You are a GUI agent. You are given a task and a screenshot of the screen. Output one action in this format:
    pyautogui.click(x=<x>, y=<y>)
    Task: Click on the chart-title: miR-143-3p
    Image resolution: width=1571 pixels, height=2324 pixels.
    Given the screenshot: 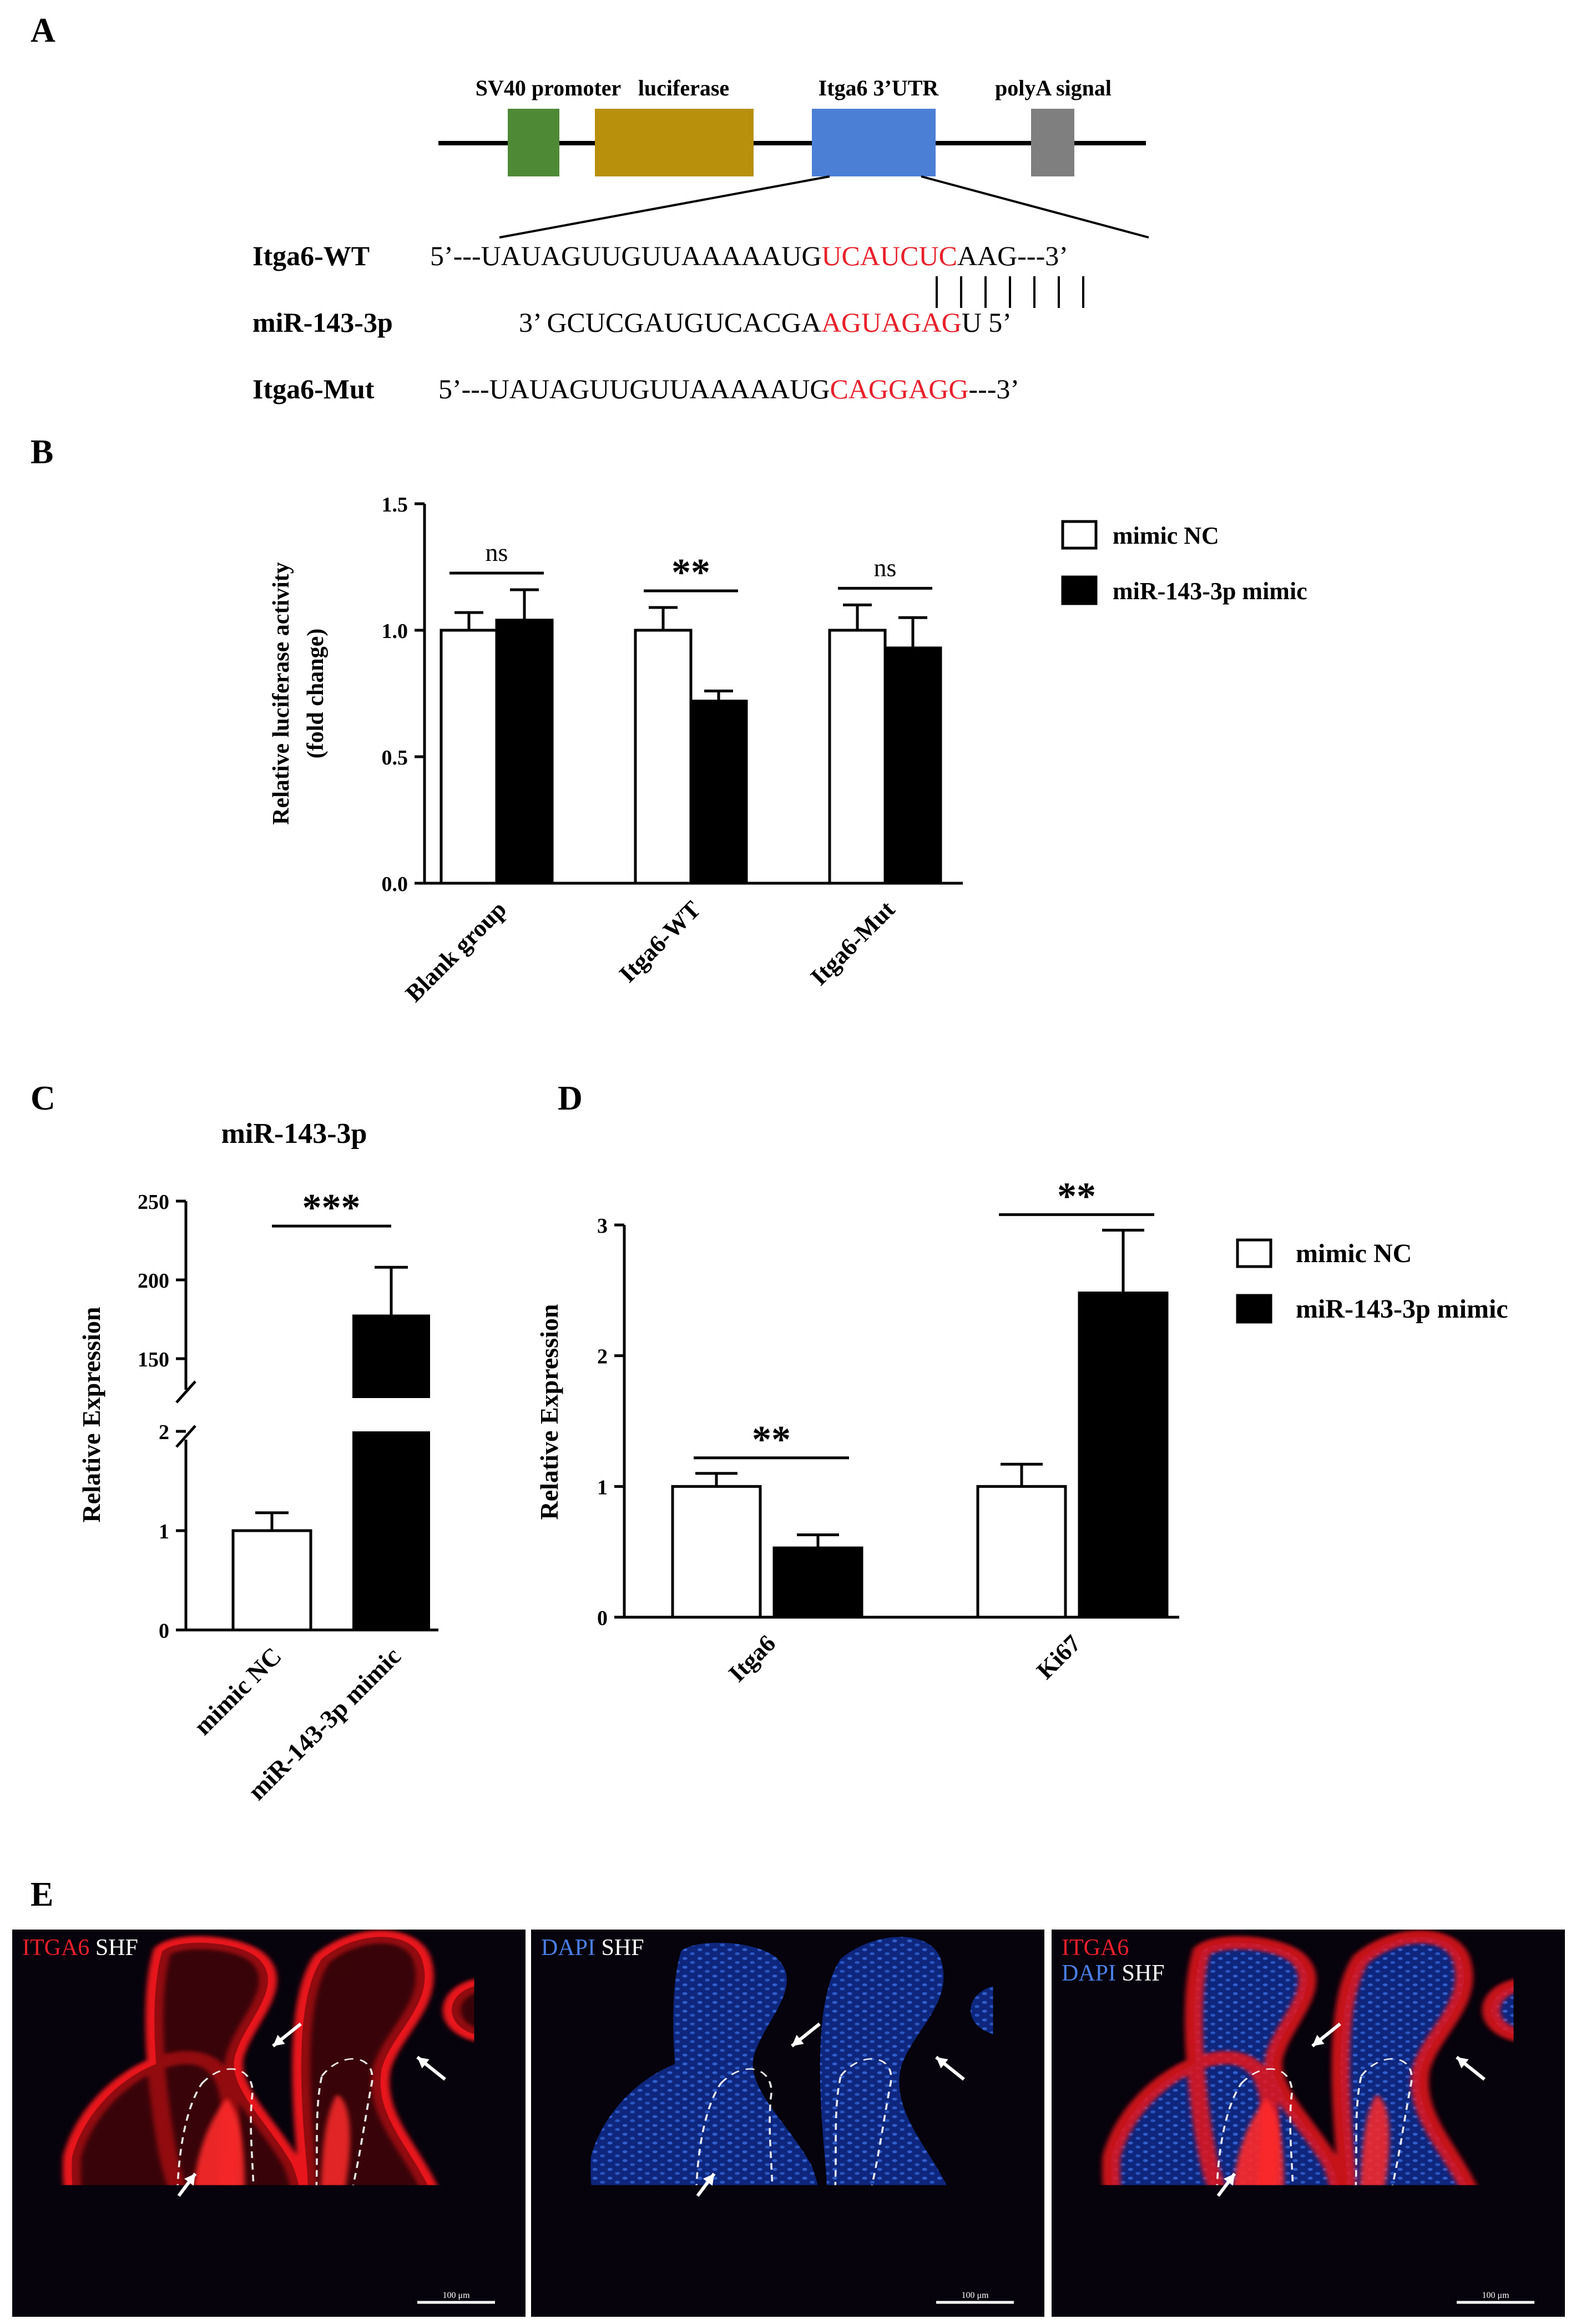 What is the action you would take?
    pyautogui.click(x=294, y=1134)
    